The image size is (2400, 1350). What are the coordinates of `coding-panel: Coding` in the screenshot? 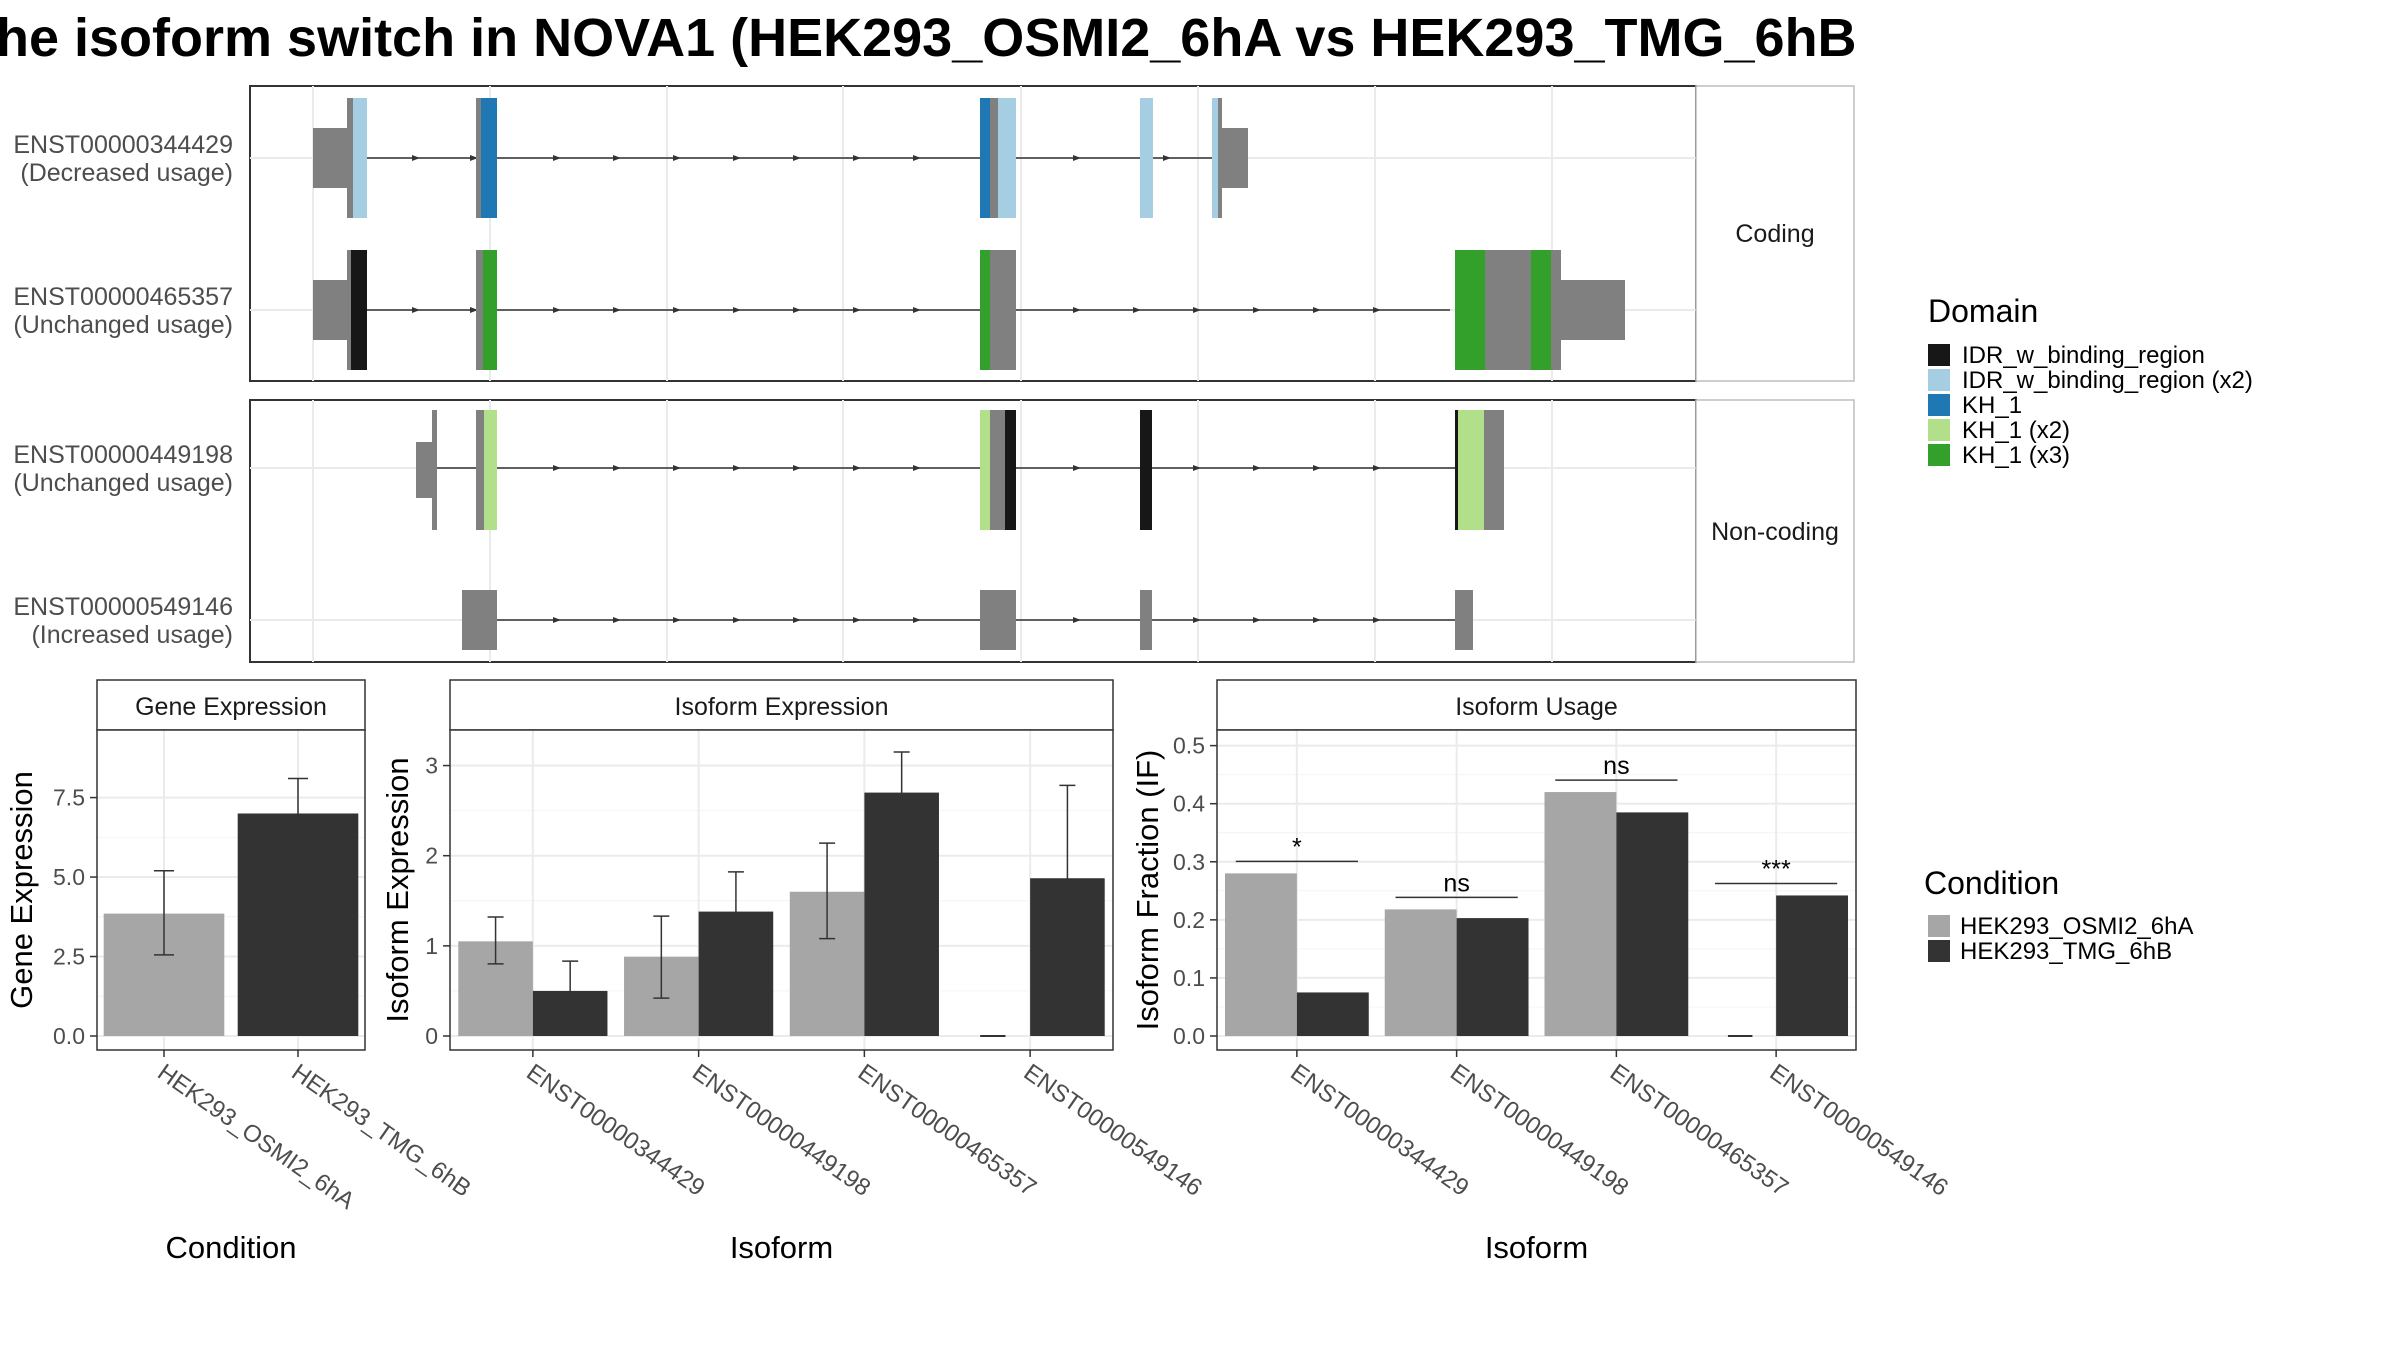 It's located at (1052, 233).